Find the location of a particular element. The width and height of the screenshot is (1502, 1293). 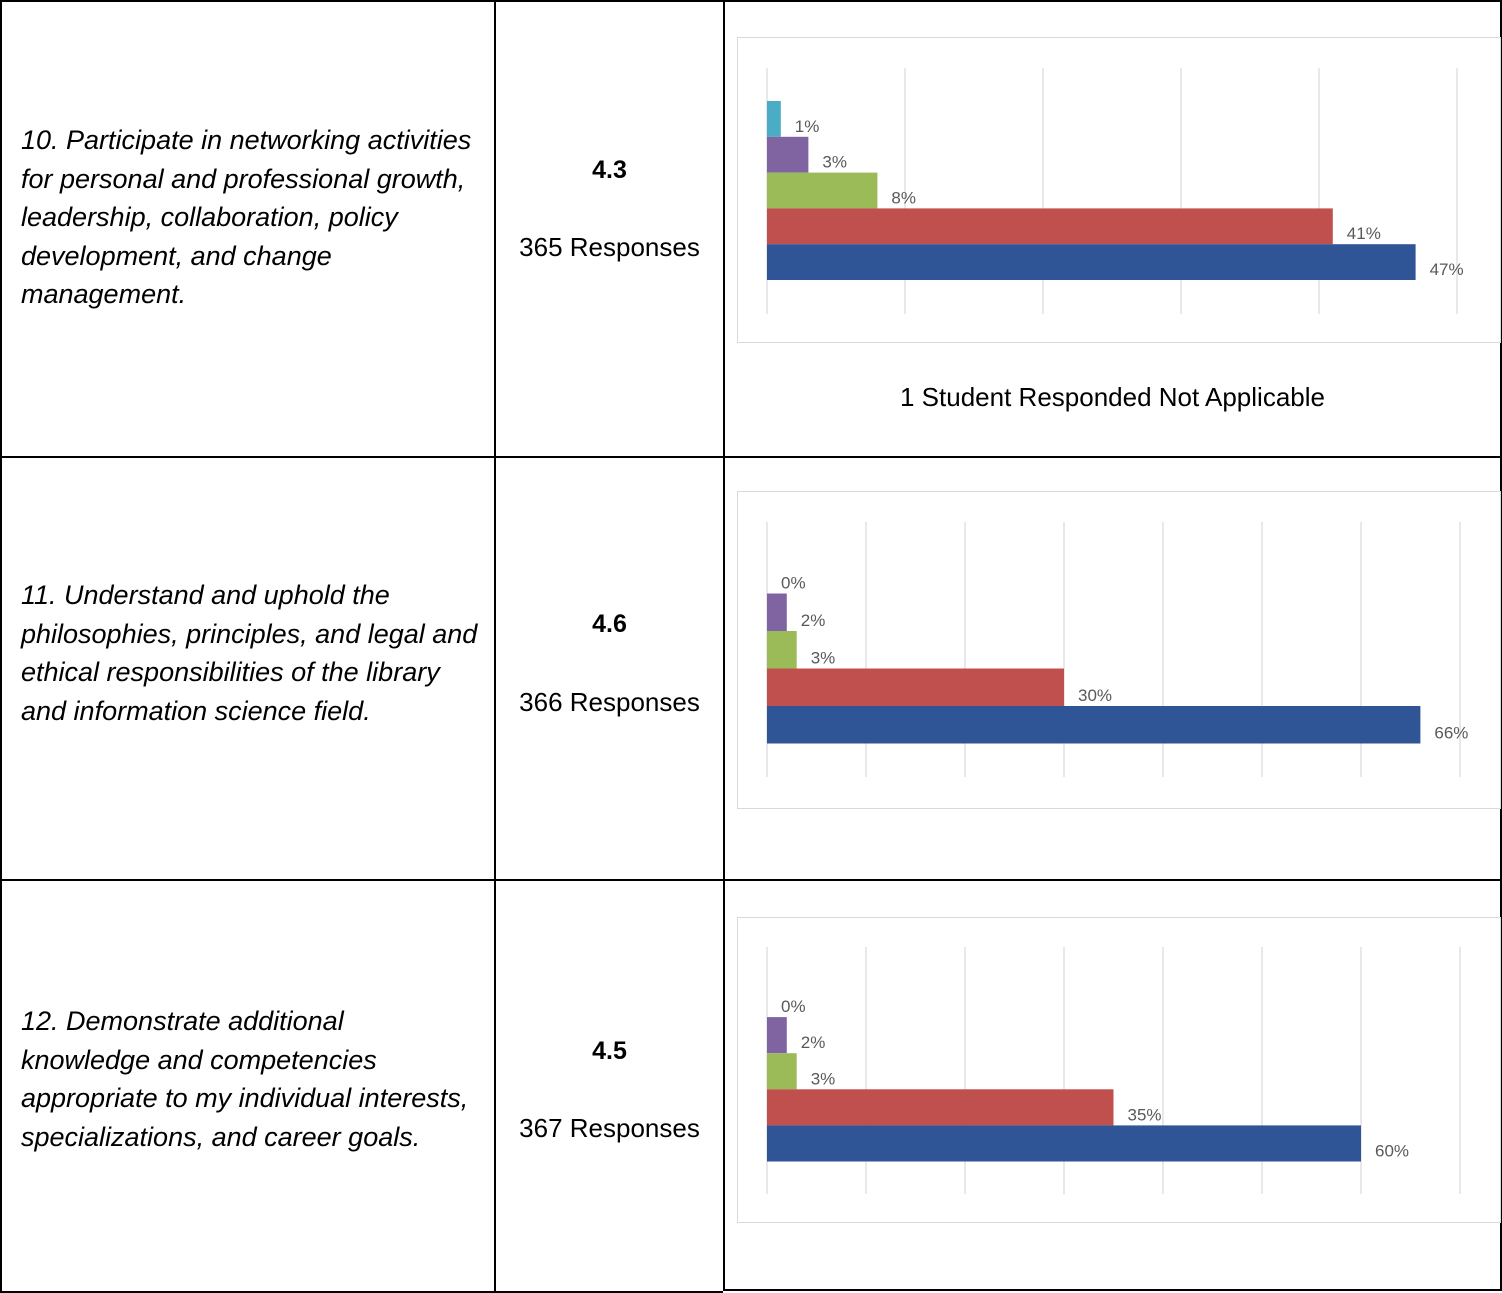

data-label: 8% is located at coordinates (903, 197).